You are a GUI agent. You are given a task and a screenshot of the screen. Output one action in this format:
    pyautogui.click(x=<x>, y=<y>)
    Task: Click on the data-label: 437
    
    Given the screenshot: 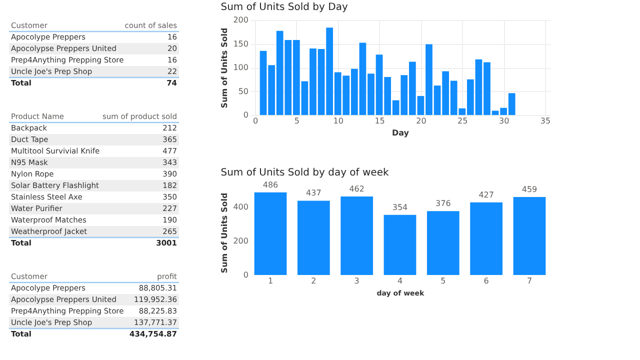 What is the action you would take?
    pyautogui.click(x=314, y=193)
    